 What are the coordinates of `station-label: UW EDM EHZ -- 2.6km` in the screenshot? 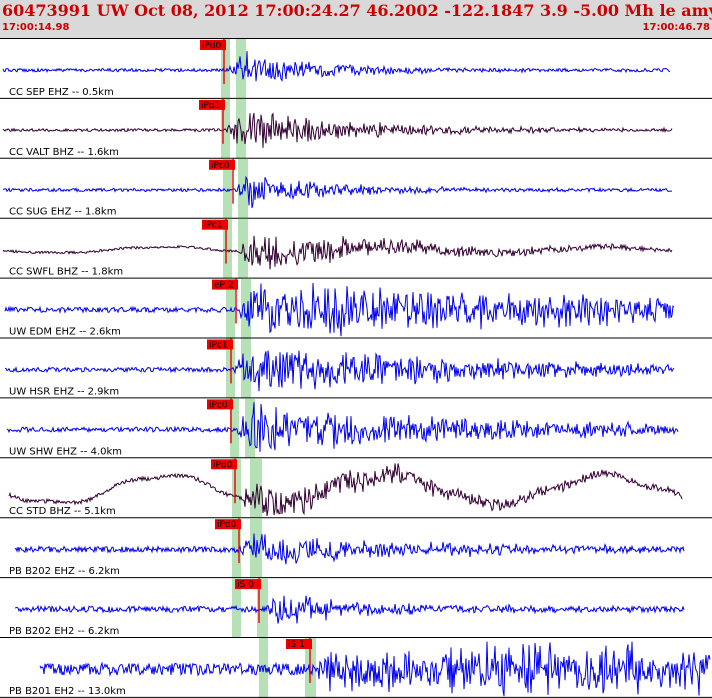 It's located at (65, 332).